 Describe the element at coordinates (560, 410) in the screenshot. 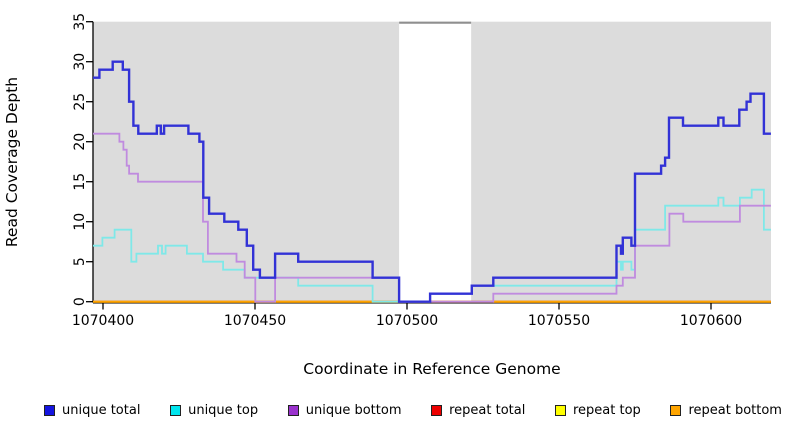

I see `legend-swatch-repeat-top` at that location.